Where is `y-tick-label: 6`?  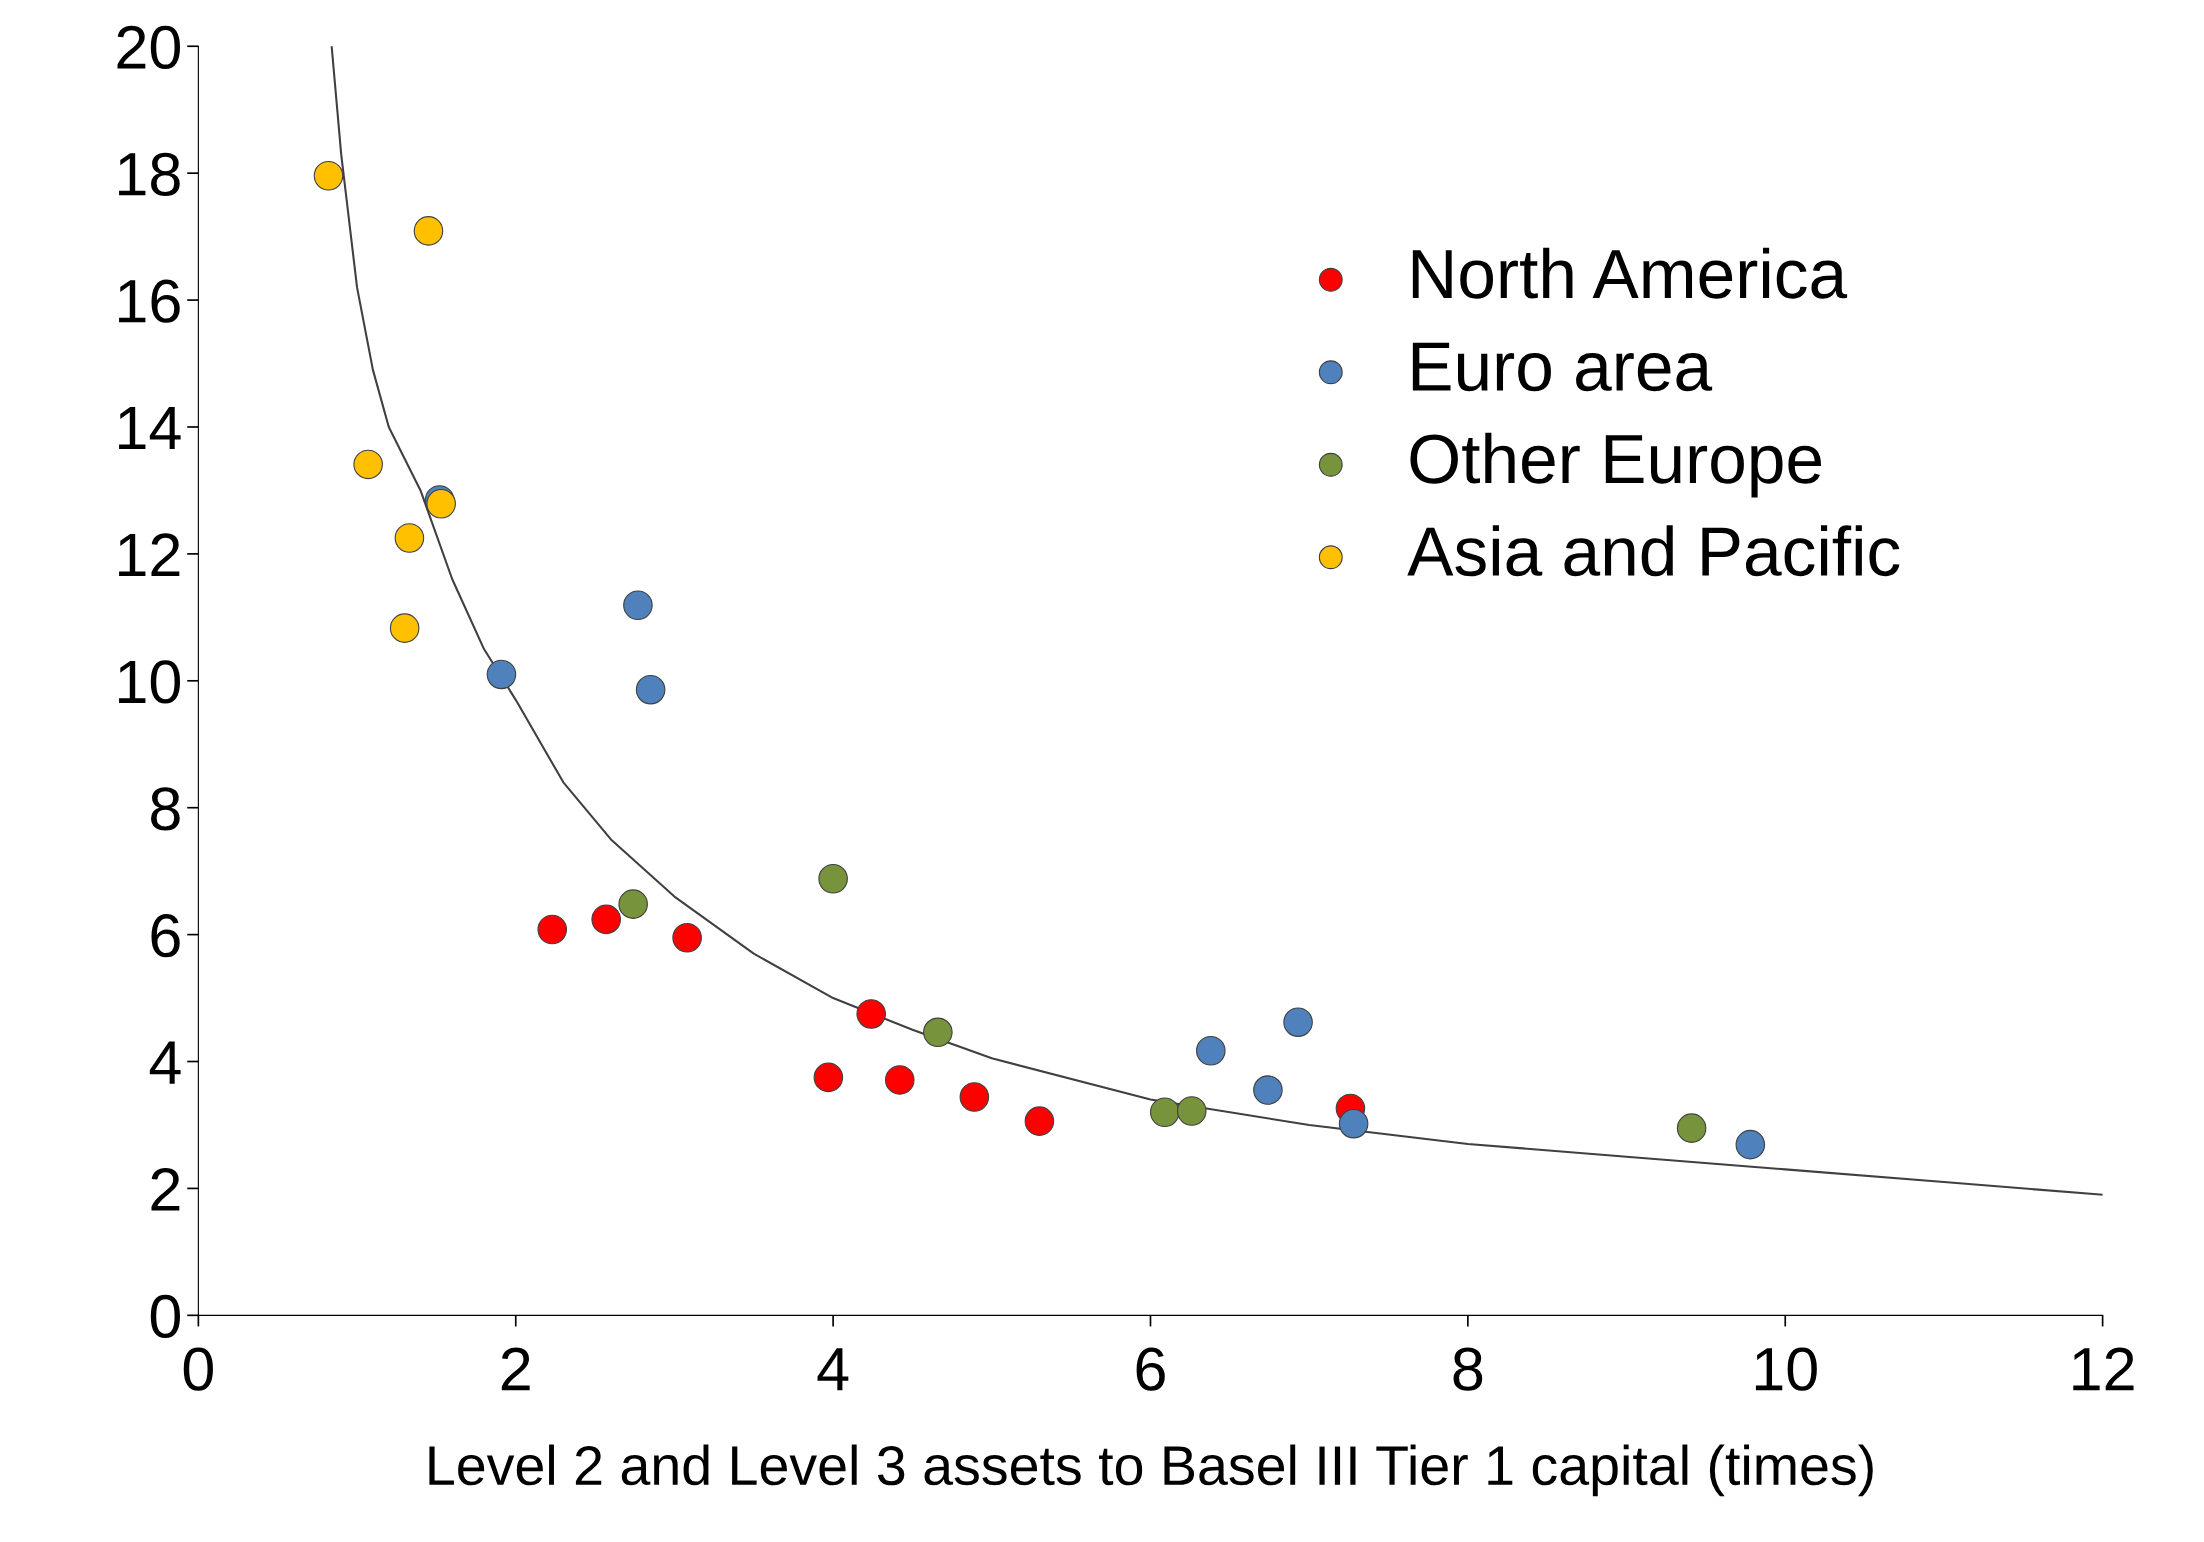 y-tick-label: 6 is located at coordinates (165, 936).